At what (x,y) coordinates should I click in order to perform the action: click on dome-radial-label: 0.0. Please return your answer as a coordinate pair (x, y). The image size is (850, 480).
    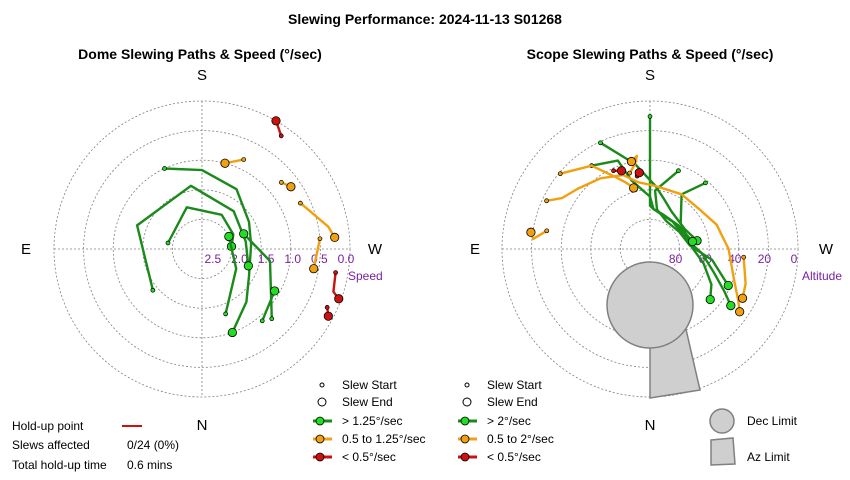
    Looking at the image, I should click on (346, 259).